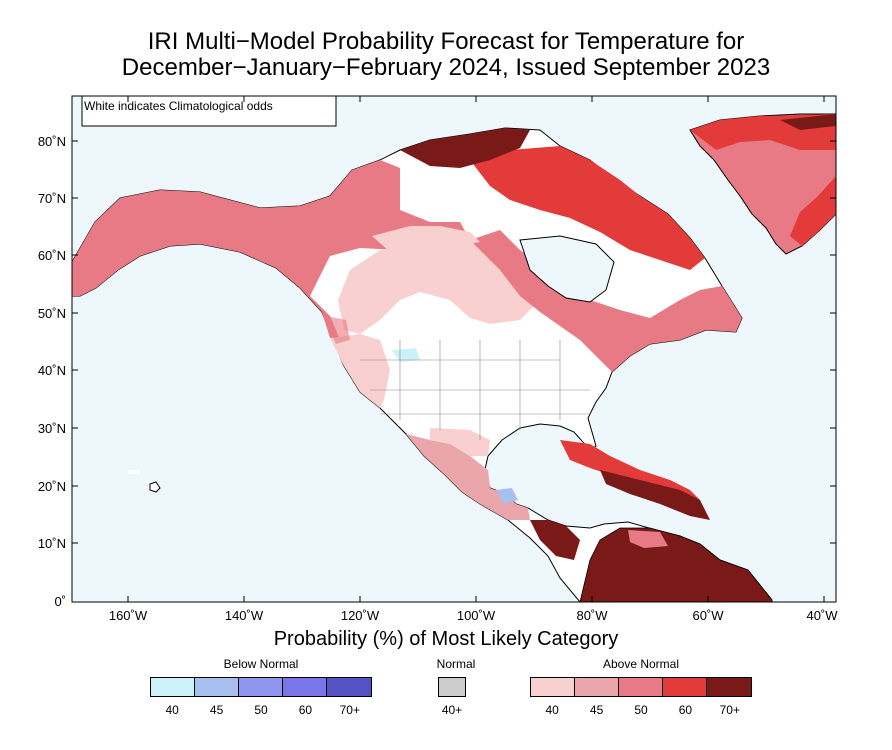 This screenshot has height=750, width=892. Describe the element at coordinates (475, 390) in the screenshot. I see `state-boundaries` at that location.